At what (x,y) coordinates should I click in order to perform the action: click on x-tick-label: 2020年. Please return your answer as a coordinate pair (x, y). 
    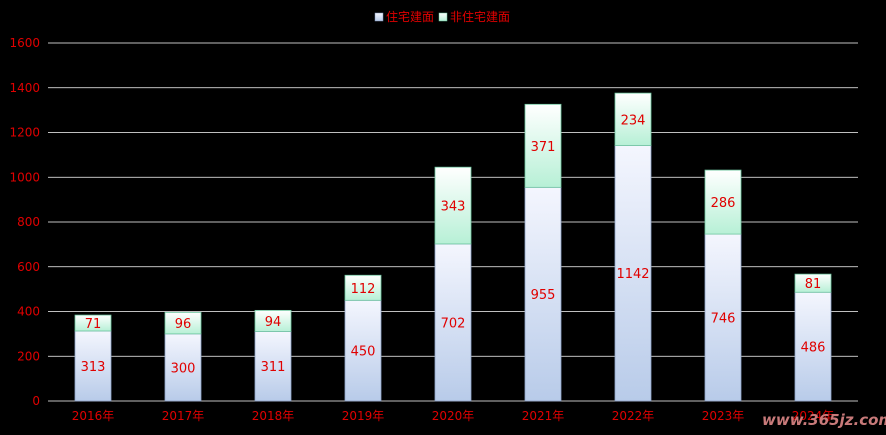
    Looking at the image, I should click on (453, 416).